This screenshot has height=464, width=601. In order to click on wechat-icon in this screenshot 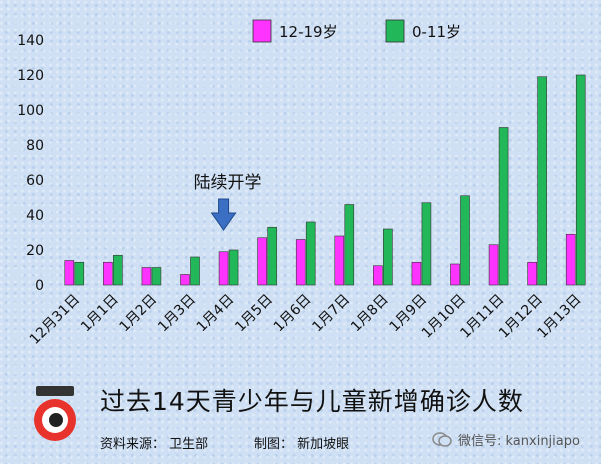, I will do `click(442, 439)`.